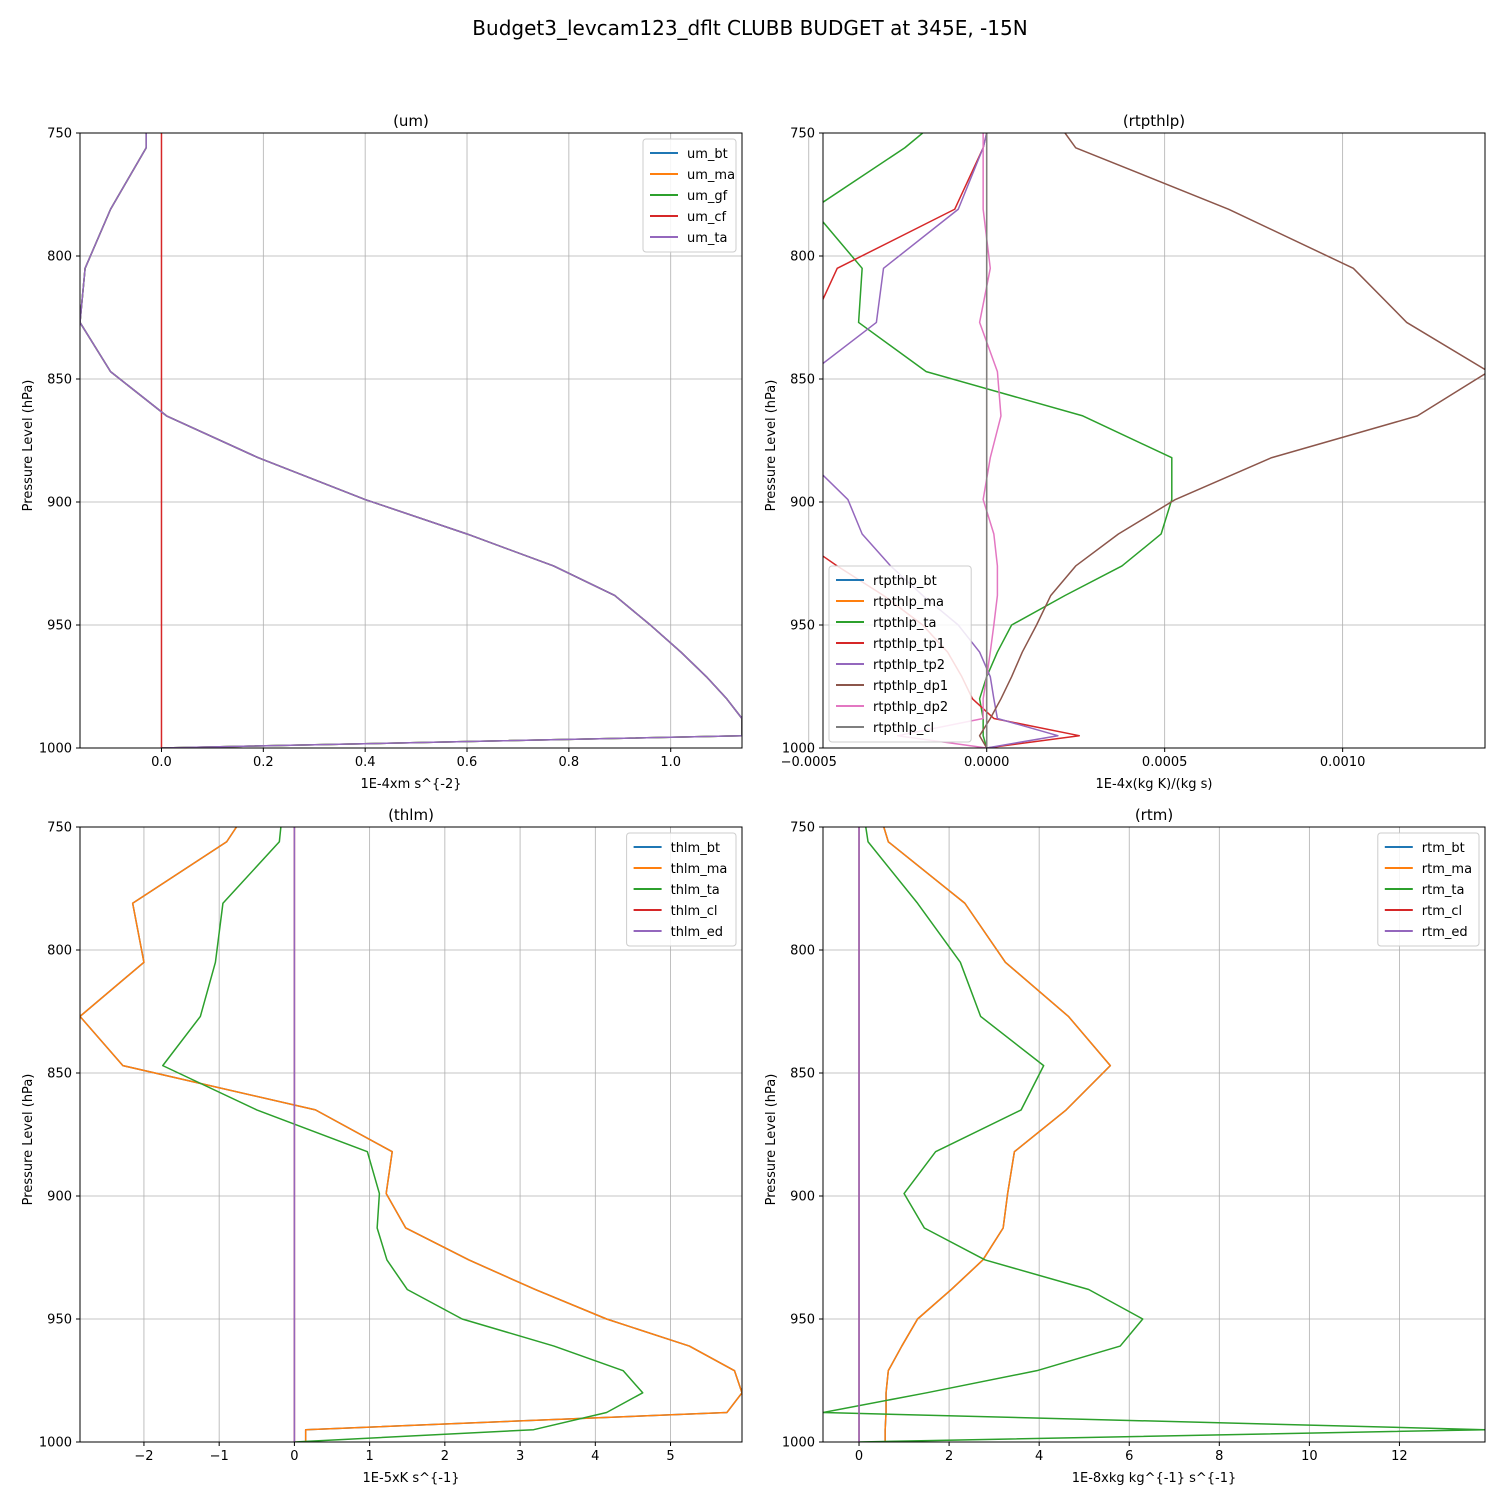 The height and width of the screenshot is (1500, 1500). Describe the element at coordinates (905, 581) in the screenshot. I see `legend-label: rtpthlp_bt` at that location.